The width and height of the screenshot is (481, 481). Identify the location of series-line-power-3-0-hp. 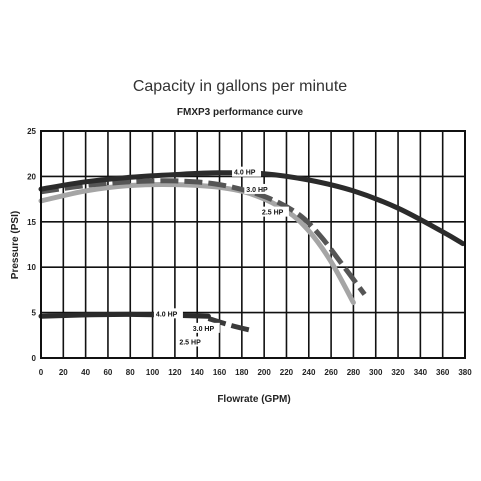
(230, 325).